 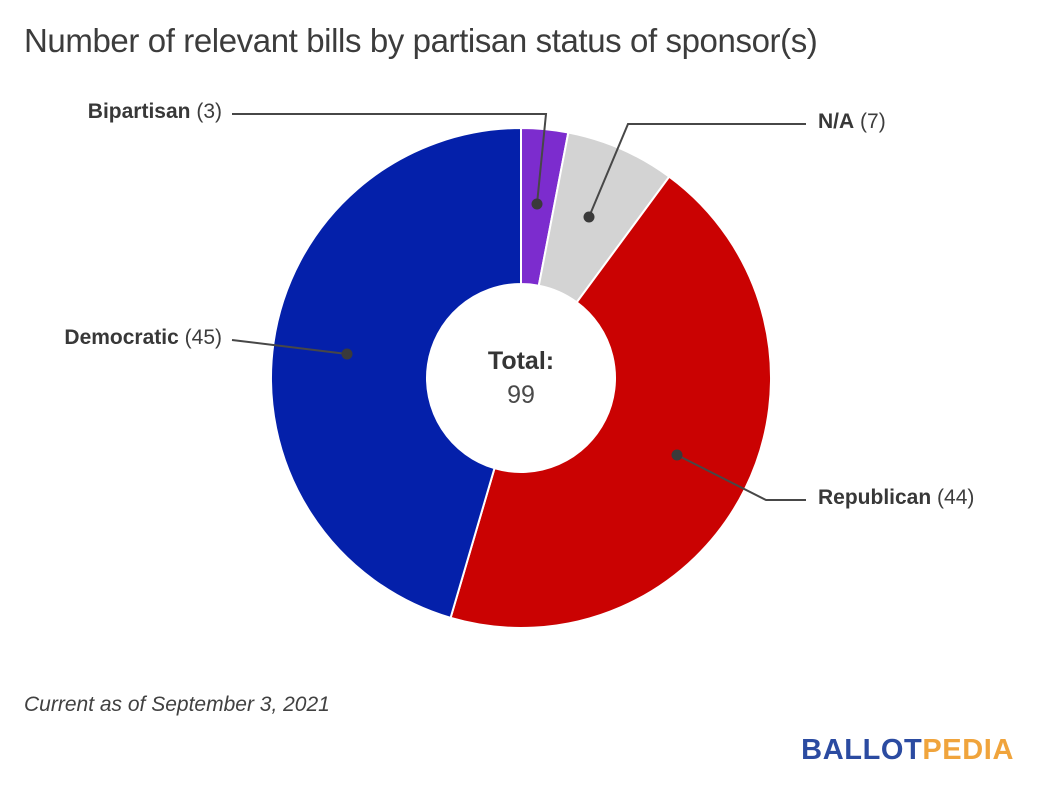 What do you see at coordinates (177, 704) in the screenshot?
I see `current-as-of-note: Current as of September 3, 2021` at bounding box center [177, 704].